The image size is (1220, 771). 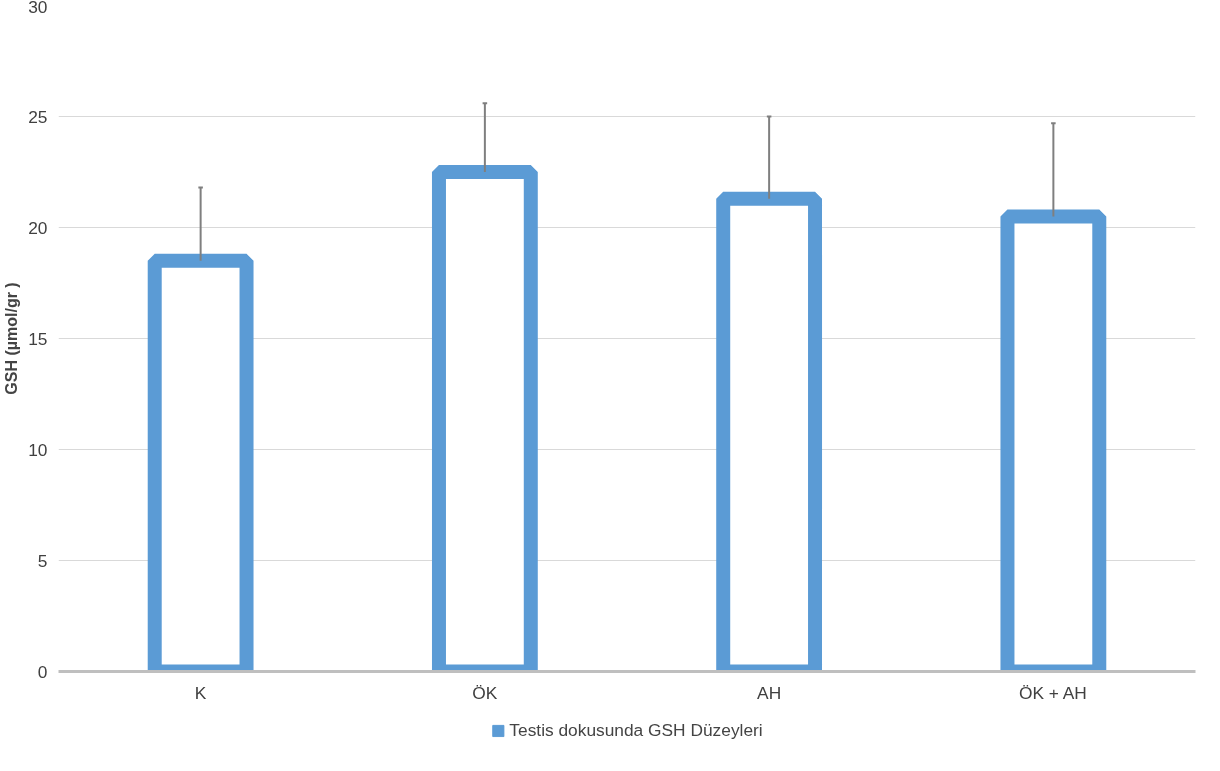 What do you see at coordinates (1052, 692) in the screenshot?
I see `x-tick-label: ÖK + AH` at bounding box center [1052, 692].